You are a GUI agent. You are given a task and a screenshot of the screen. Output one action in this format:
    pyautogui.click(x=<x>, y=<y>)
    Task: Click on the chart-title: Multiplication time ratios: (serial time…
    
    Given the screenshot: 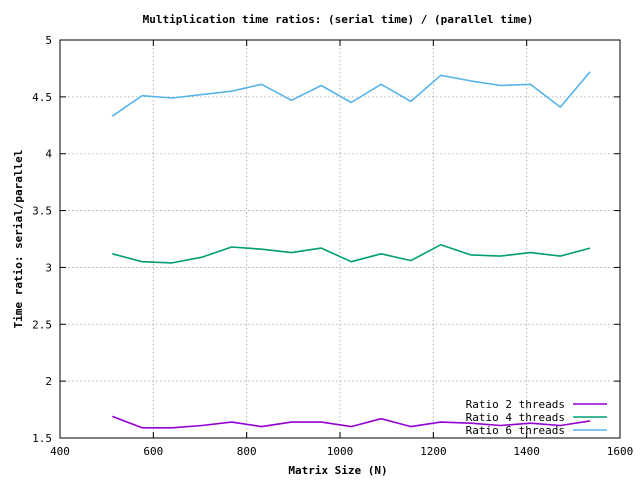 What is the action you would take?
    pyautogui.click(x=338, y=19)
    